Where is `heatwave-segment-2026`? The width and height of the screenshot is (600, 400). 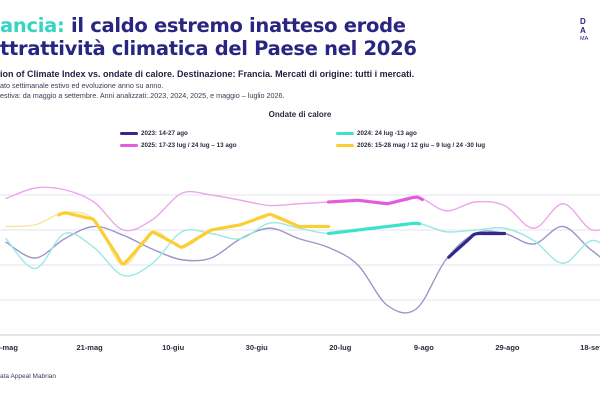
heatwave-segment-2026 is located at coordinates (194, 238).